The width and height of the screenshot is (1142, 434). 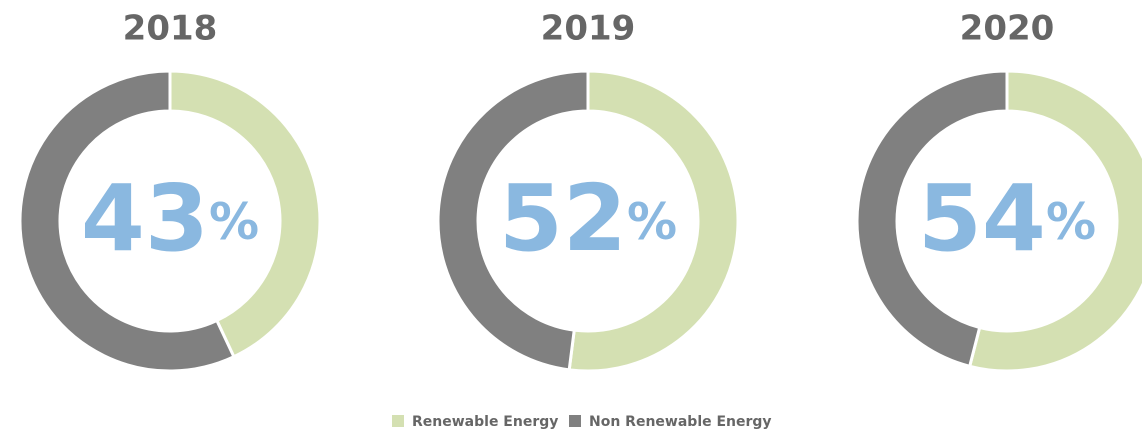 I want to click on chart-title: 2019, so click(x=588, y=29).